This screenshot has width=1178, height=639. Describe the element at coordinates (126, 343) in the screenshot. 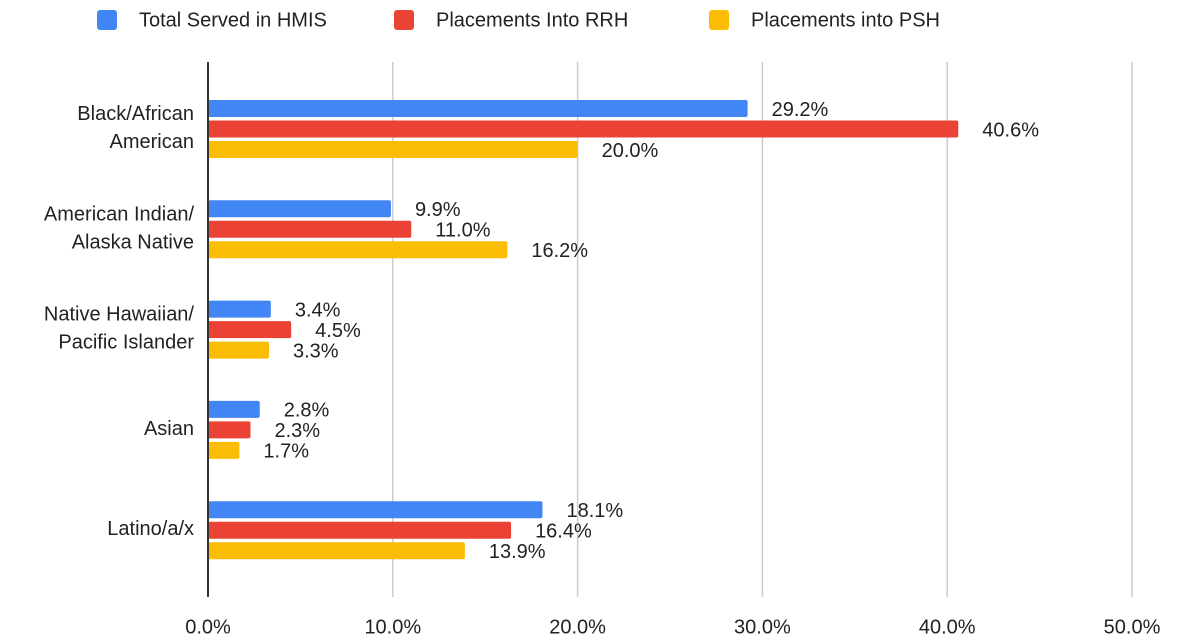

I see `y-tick-line: Pacific Islander` at that location.